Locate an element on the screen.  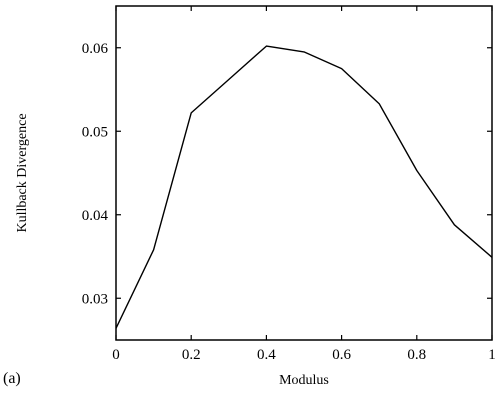
y-tick-label-1: 0.04 is located at coordinates (95, 216).